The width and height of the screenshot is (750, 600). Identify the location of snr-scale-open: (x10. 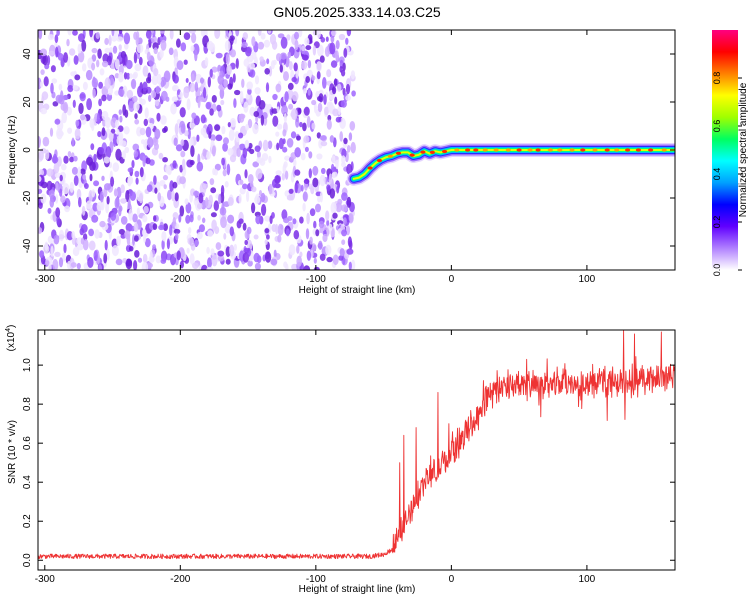
(11, 341).